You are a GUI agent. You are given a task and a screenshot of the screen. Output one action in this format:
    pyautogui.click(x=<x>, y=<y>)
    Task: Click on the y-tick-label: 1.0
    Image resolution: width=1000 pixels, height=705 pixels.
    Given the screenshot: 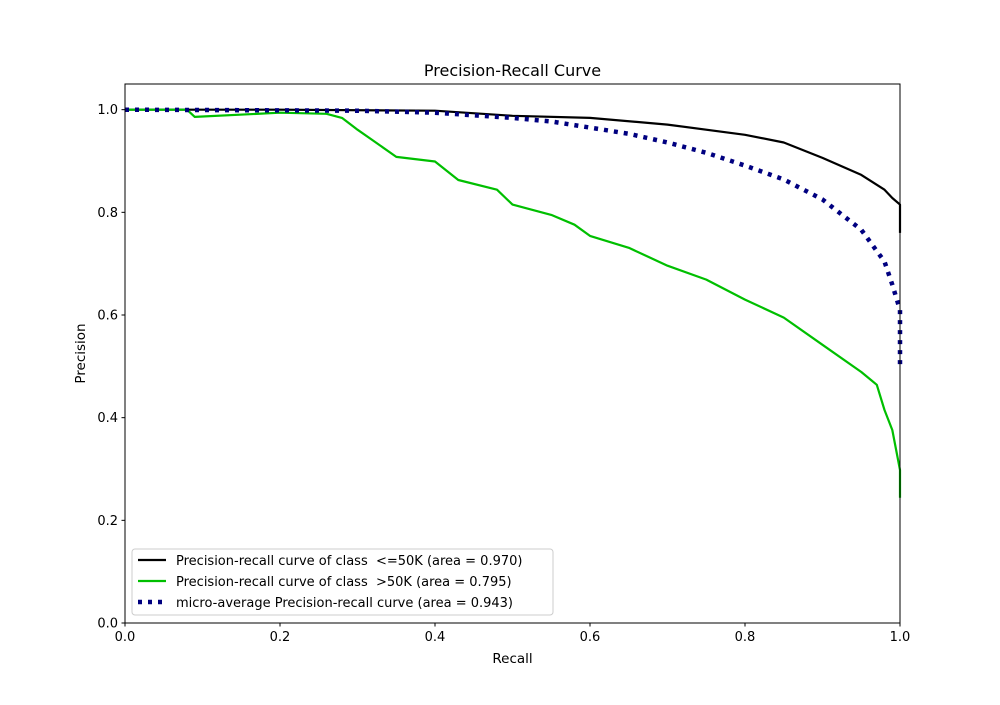 What is the action you would take?
    pyautogui.click(x=107, y=110)
    